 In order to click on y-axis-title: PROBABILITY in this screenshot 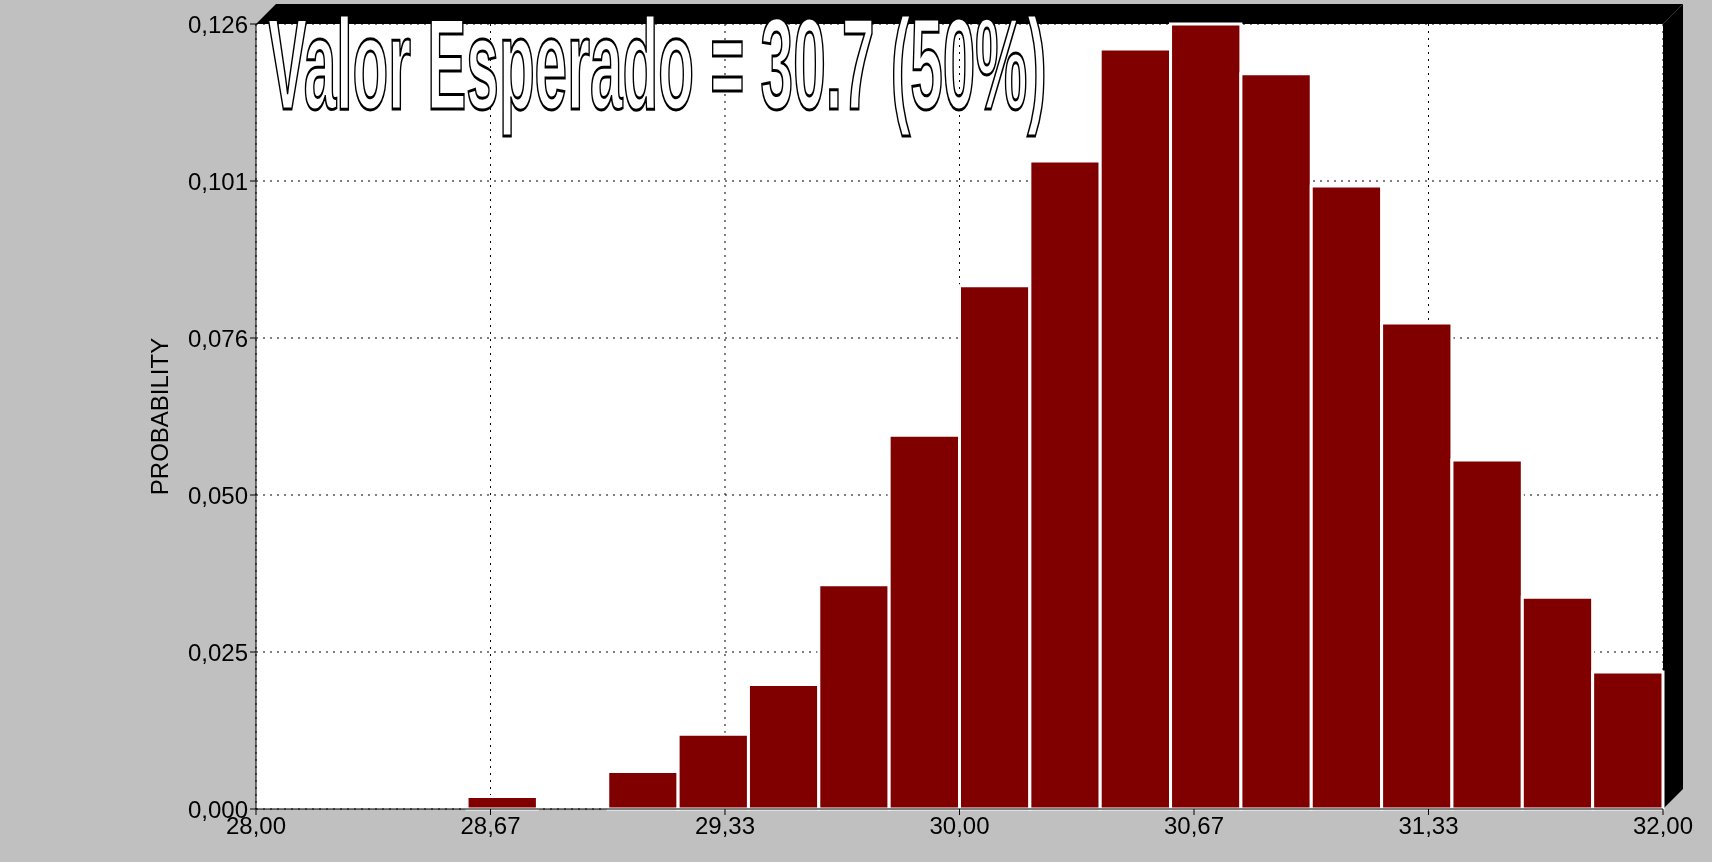, I will do `click(159, 416)`.